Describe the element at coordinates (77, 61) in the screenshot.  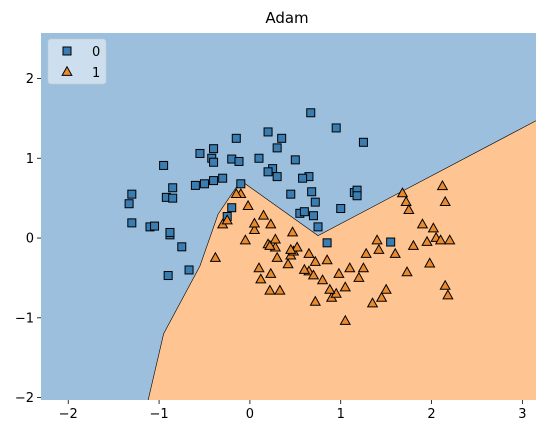
I see `legend: 01` at that location.